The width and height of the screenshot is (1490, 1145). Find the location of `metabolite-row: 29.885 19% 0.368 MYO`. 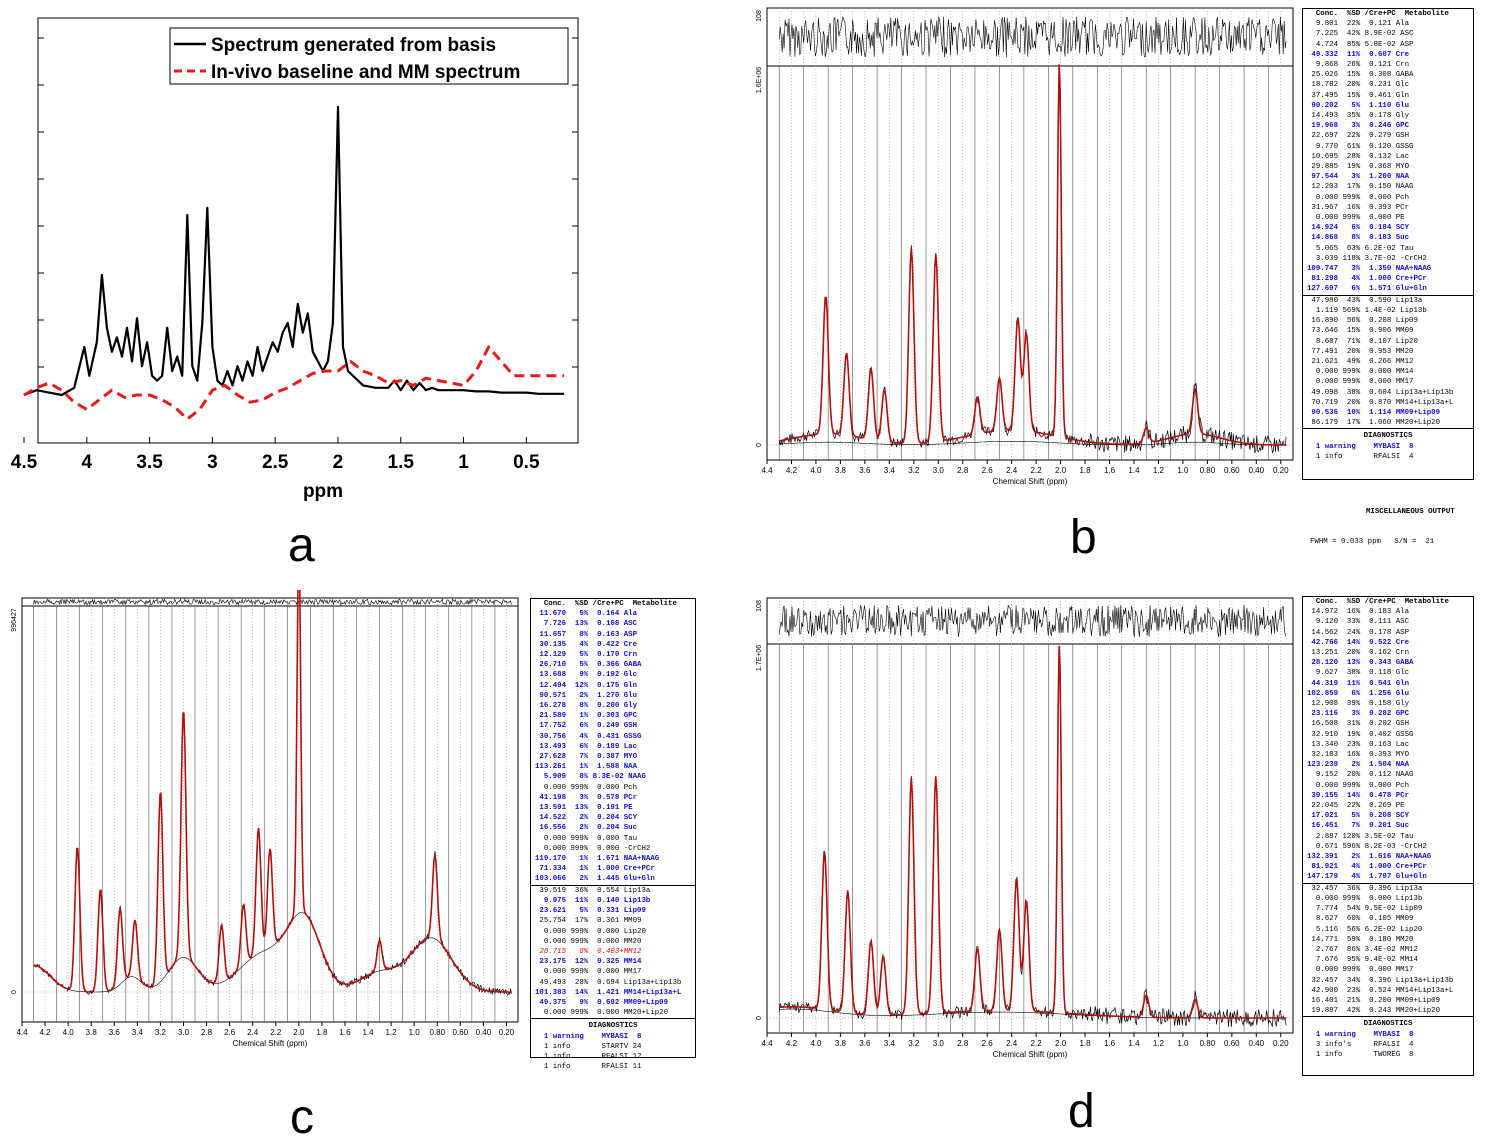

metabolite-row: 29.885 19% 0.368 MYO is located at coordinates (1358, 167).